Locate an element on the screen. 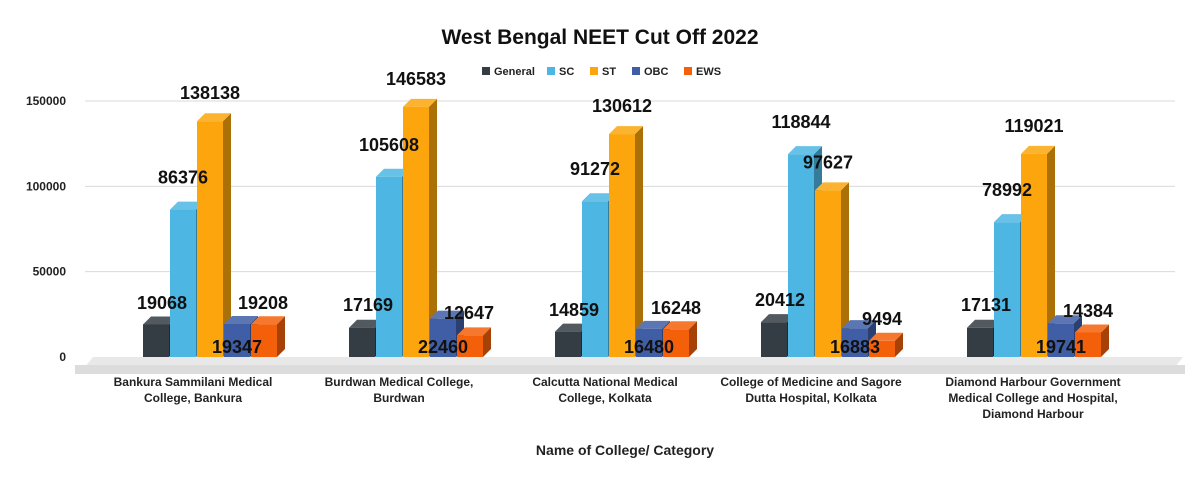 The image size is (1200, 483). legend-item-general: General is located at coordinates (508, 72).